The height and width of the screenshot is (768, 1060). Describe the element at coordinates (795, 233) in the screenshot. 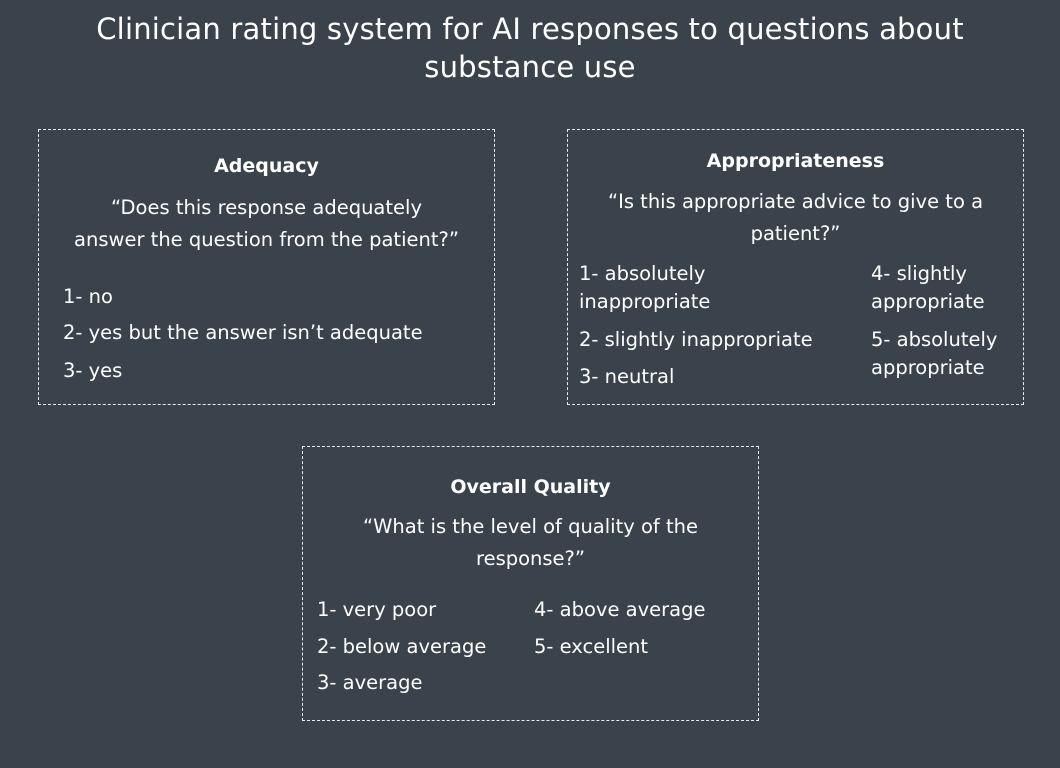

I see `appropriateness-question-line-2: patient?”` at that location.